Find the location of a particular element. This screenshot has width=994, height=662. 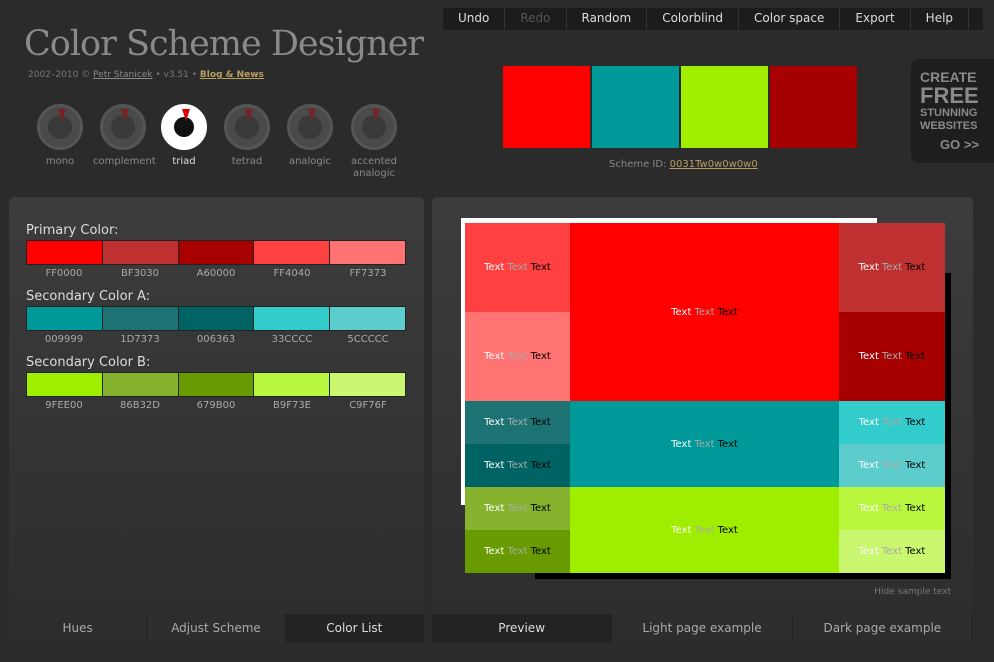

color-code: C9F76F is located at coordinates (368, 405).